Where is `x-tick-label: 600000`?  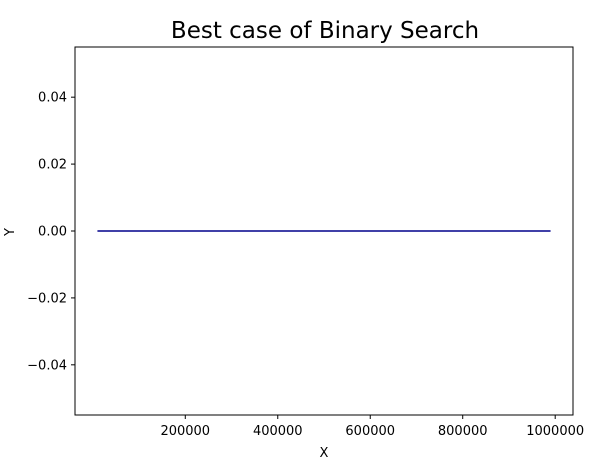
x-tick-label: 600000 is located at coordinates (370, 431).